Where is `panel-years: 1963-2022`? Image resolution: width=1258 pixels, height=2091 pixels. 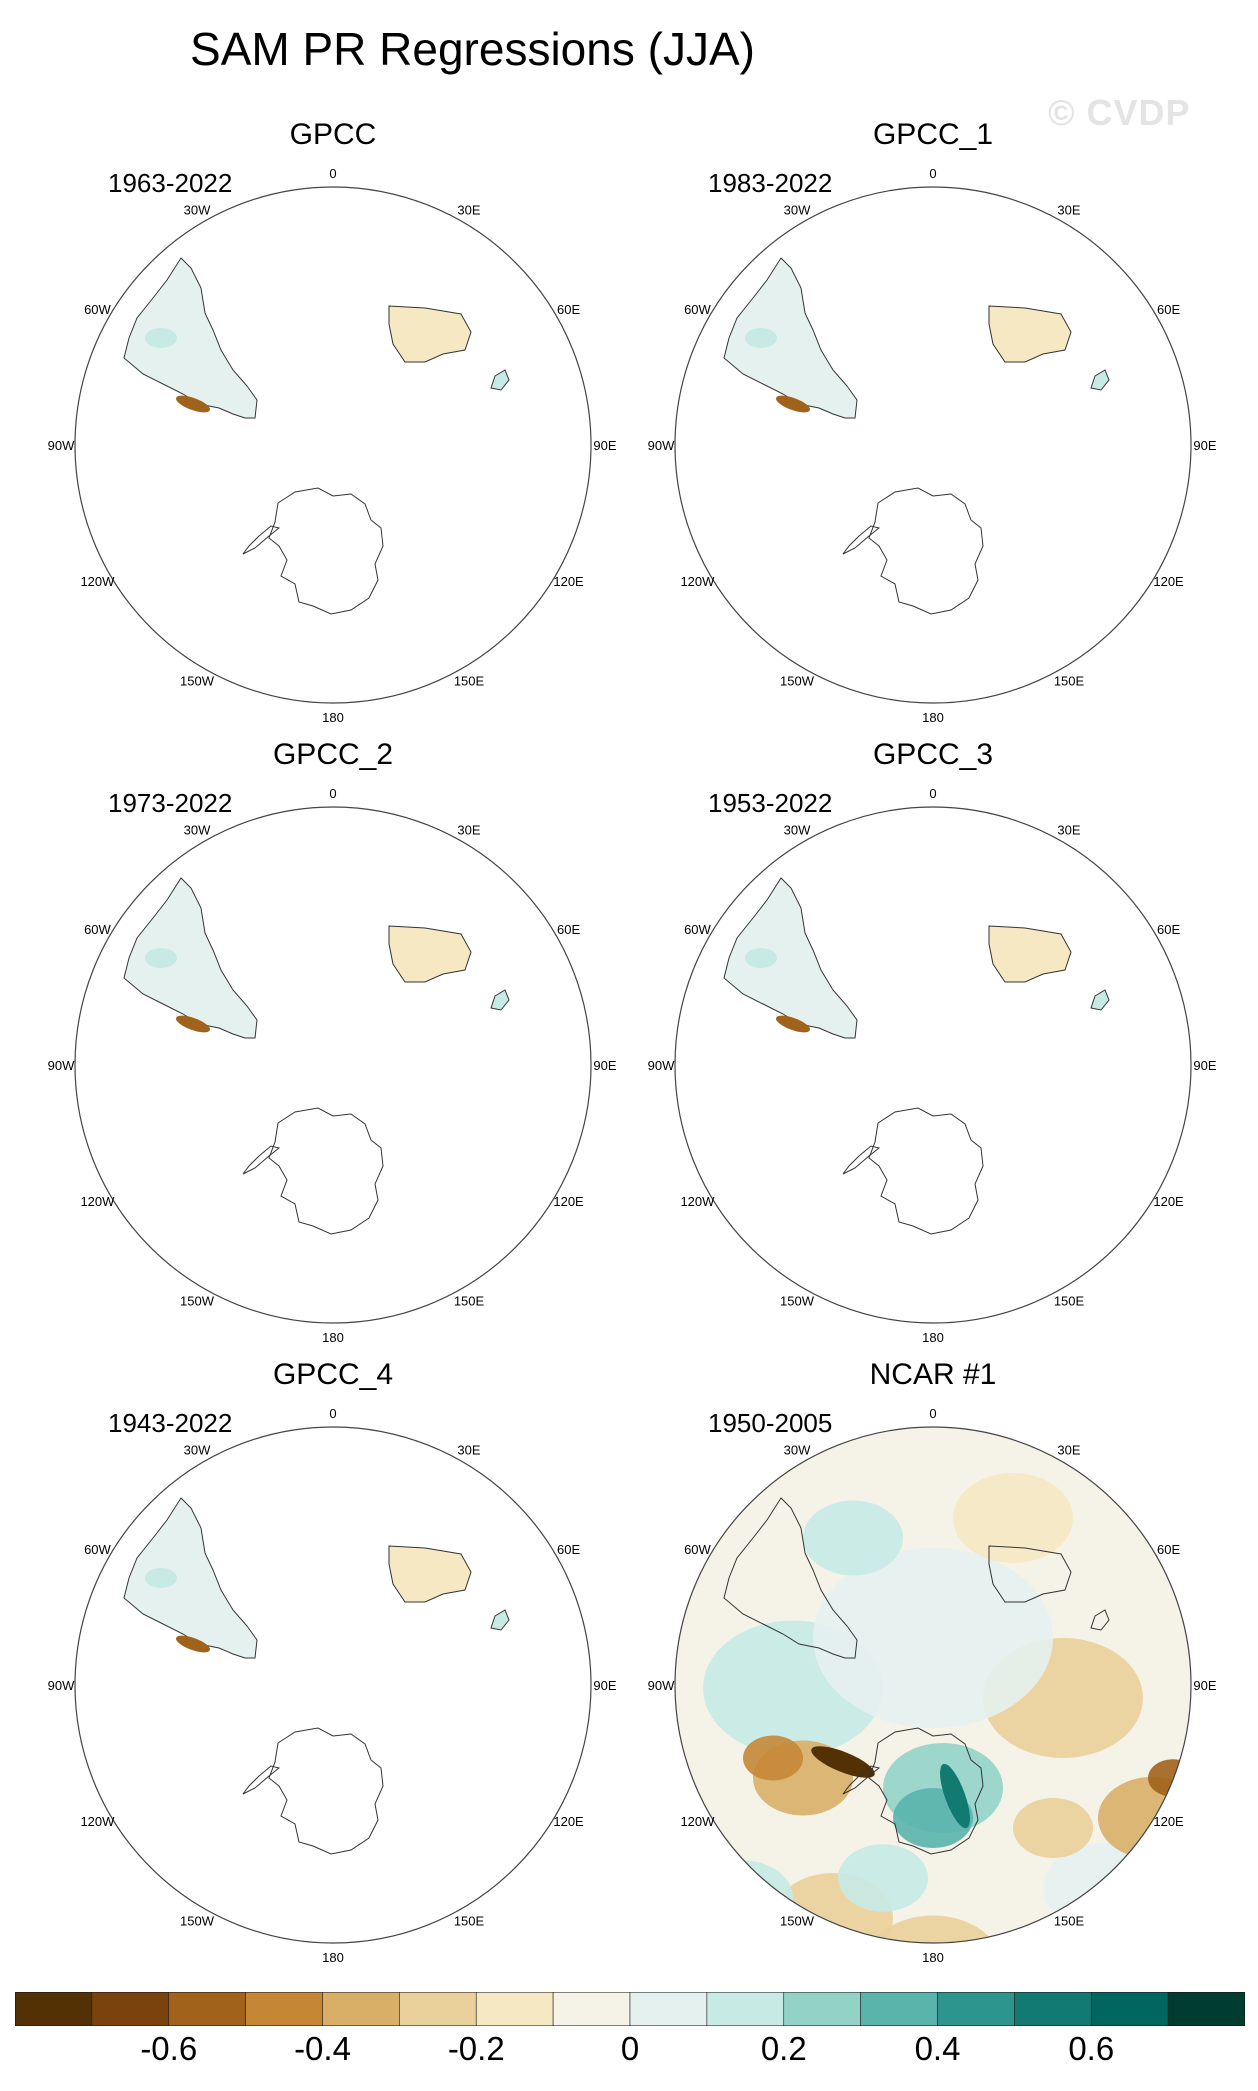 panel-years: 1963-2022 is located at coordinates (170, 183).